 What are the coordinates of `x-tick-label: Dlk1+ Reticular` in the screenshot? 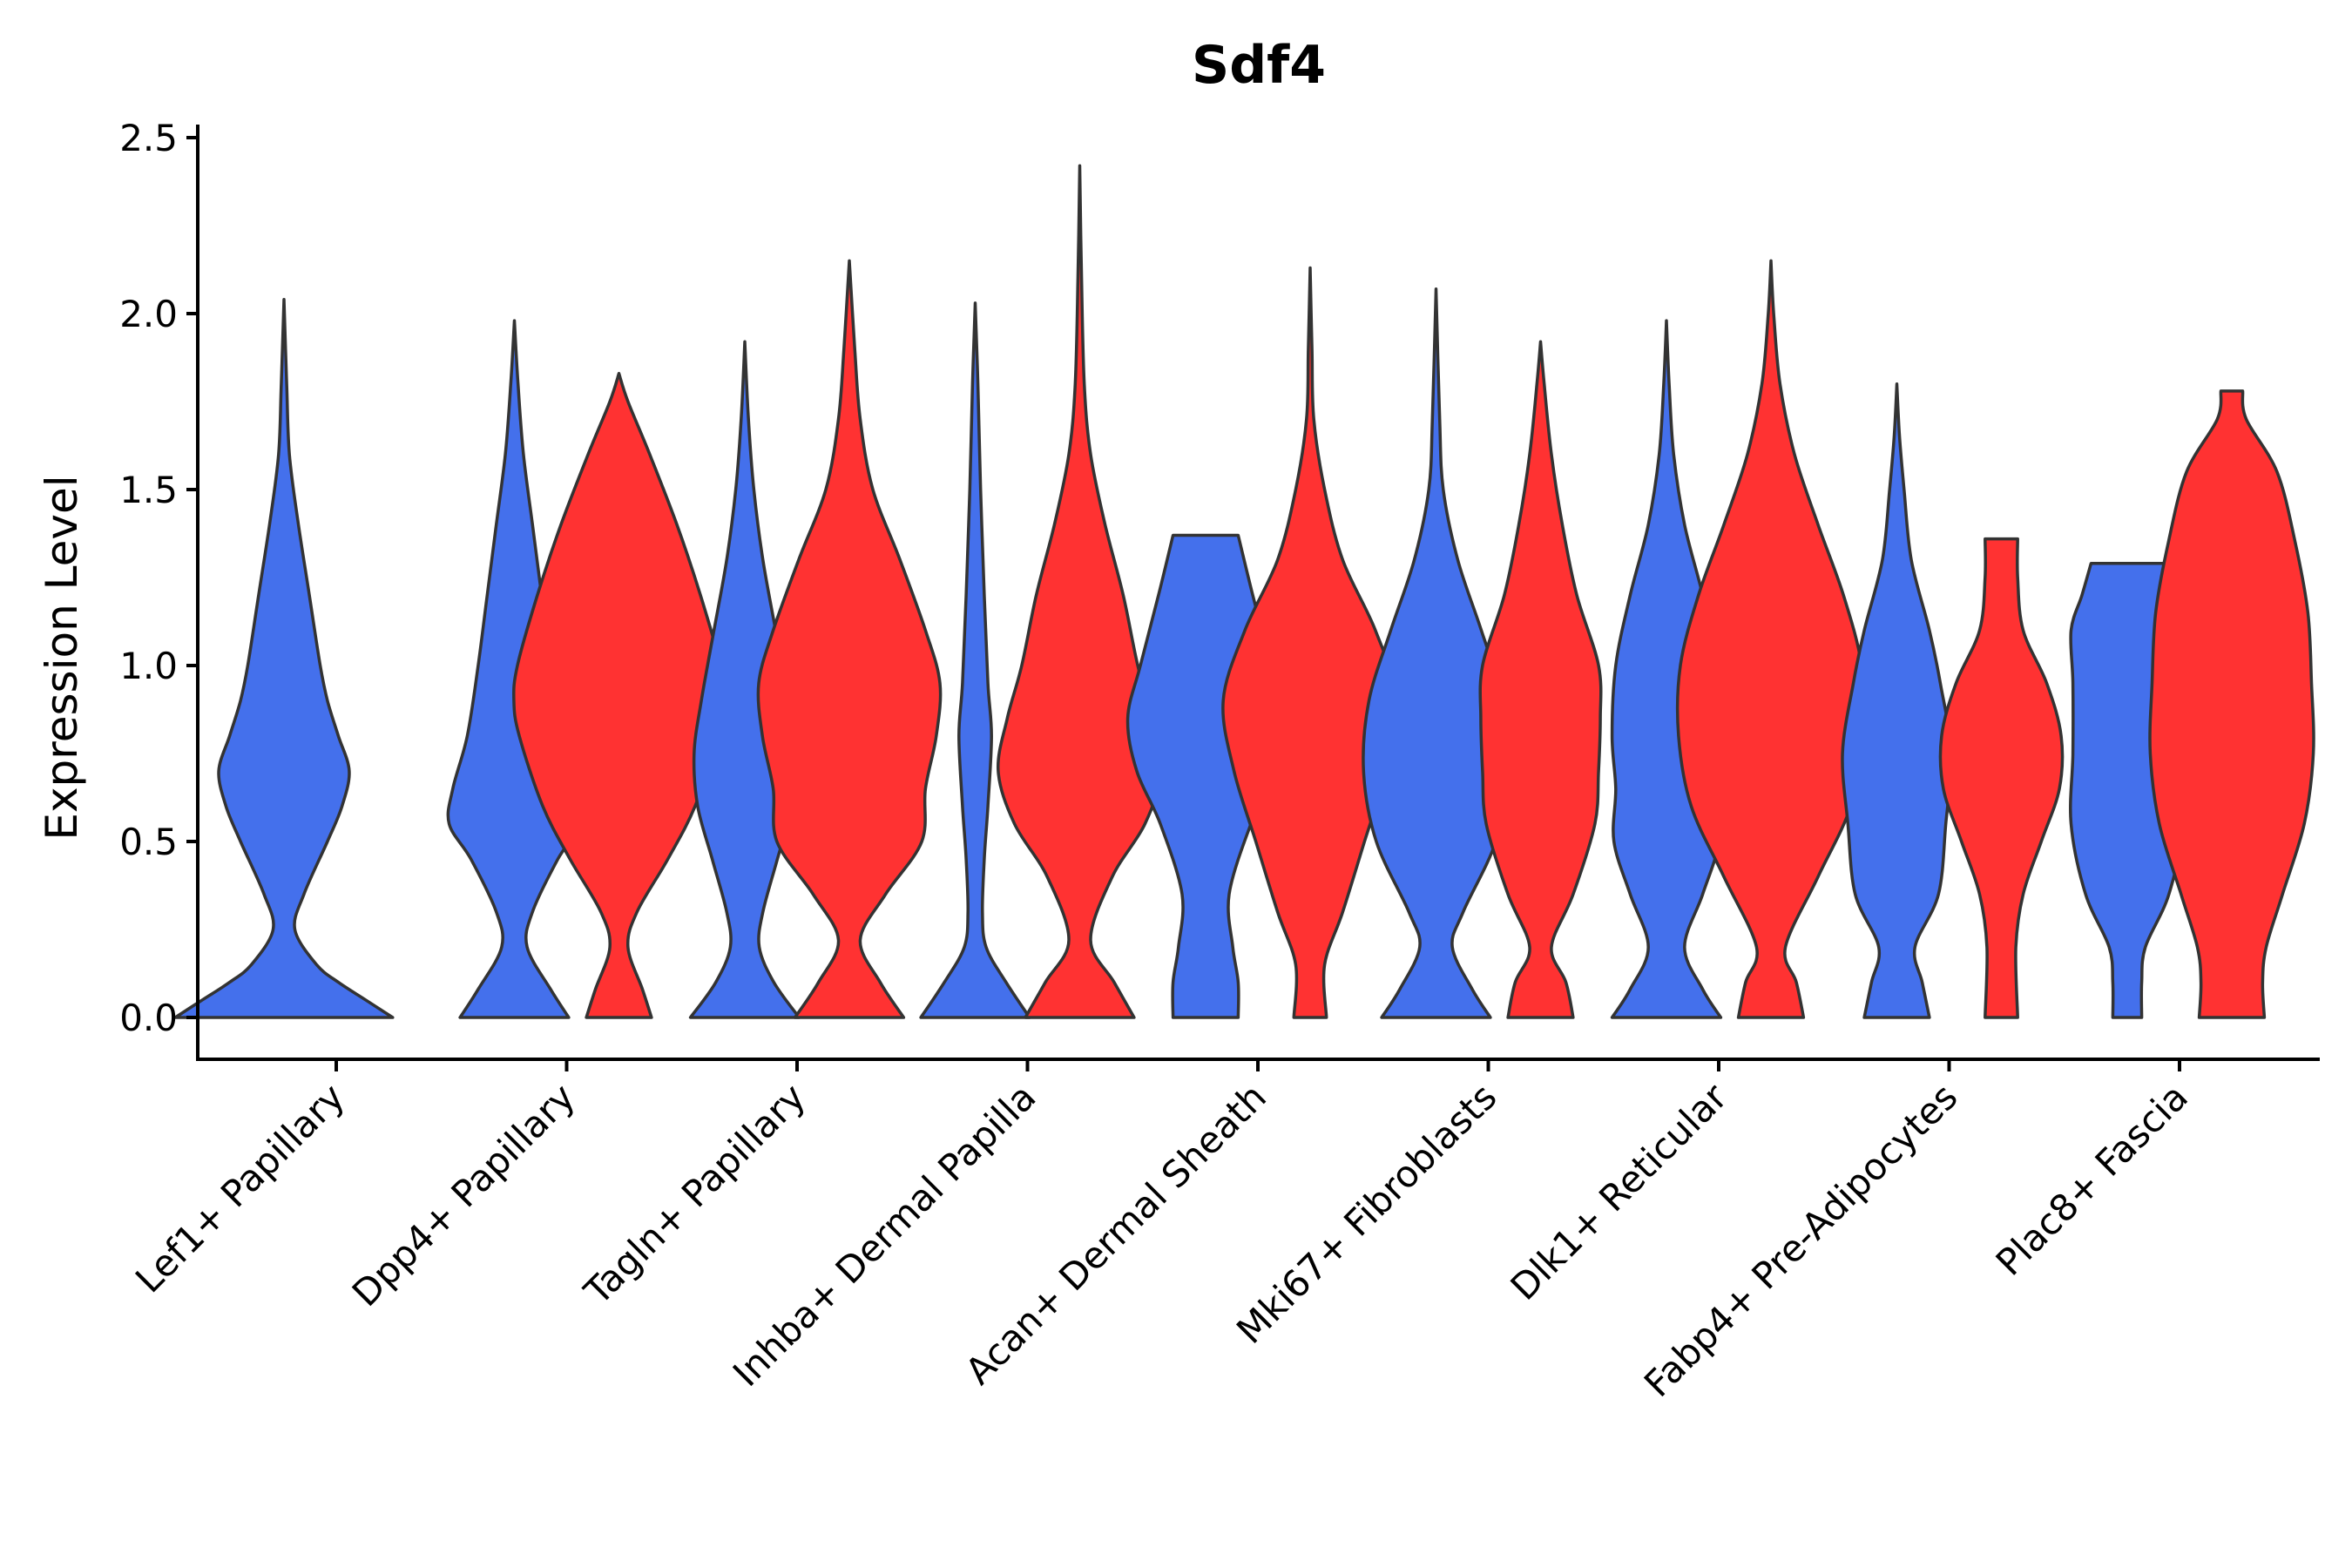 It's located at (1619, 1191).